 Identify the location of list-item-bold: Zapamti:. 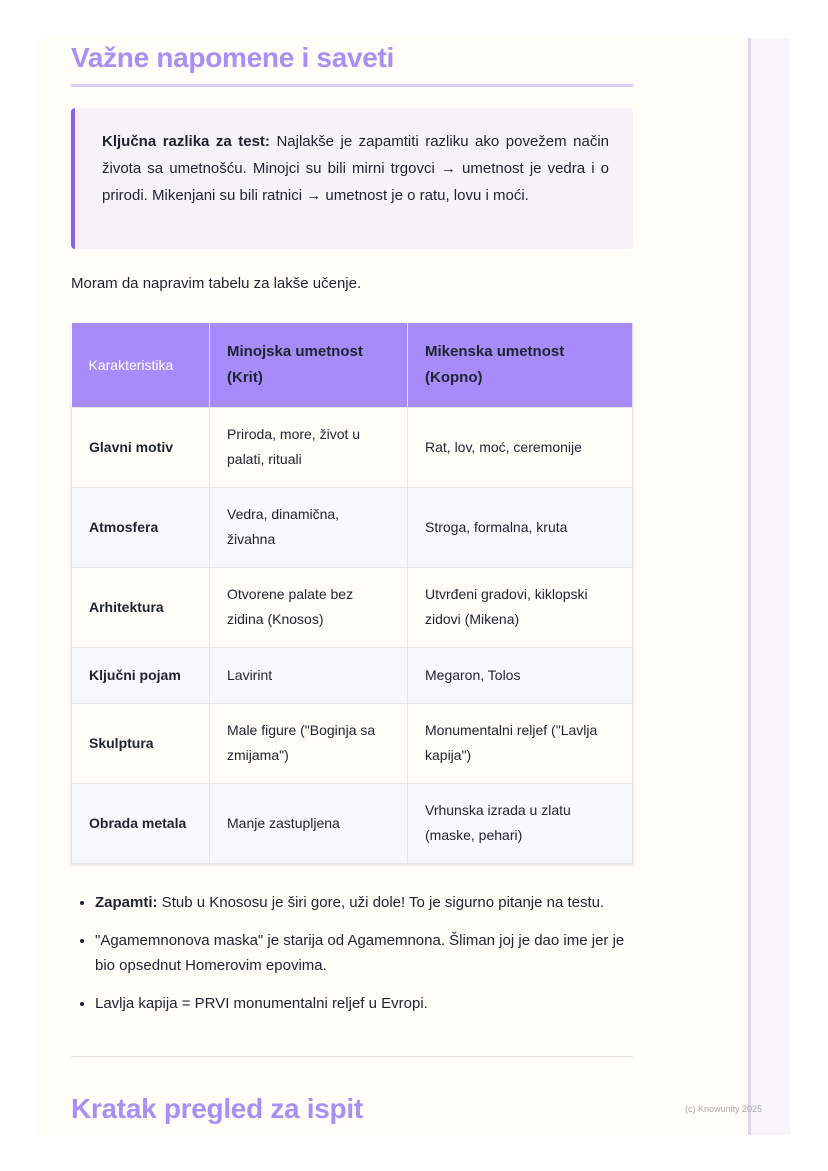
(126, 902).